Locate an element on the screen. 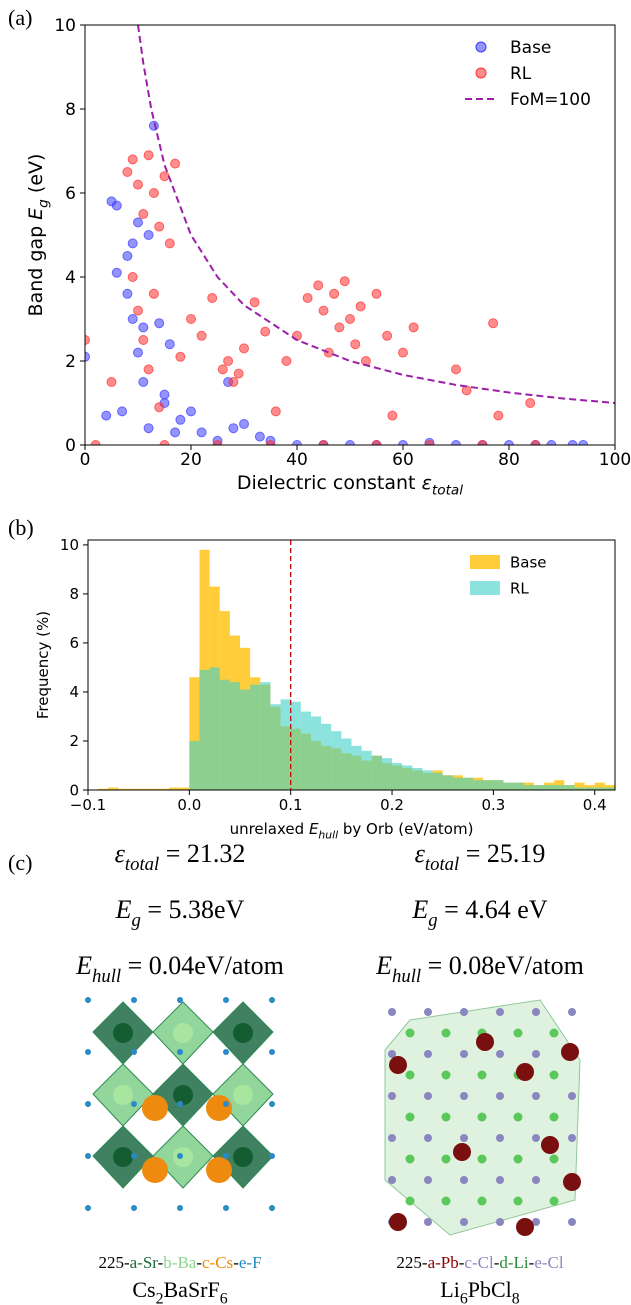 The width and height of the screenshot is (631, 1305). y-tick-label: 8 is located at coordinates (70, 110).